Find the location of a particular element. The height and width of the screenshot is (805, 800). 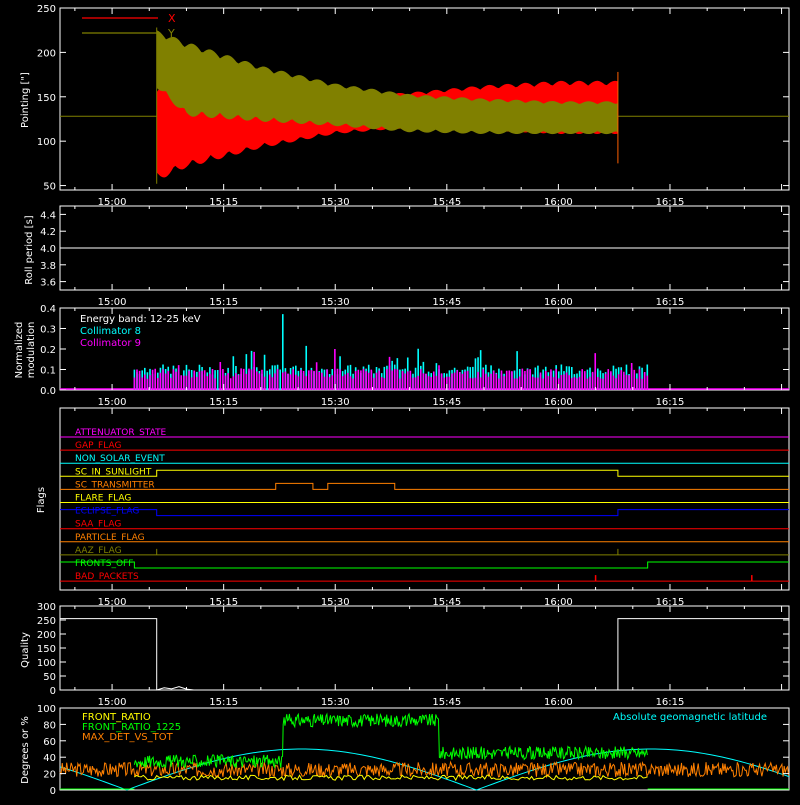

y-tick-label: 40 is located at coordinates (49, 758).